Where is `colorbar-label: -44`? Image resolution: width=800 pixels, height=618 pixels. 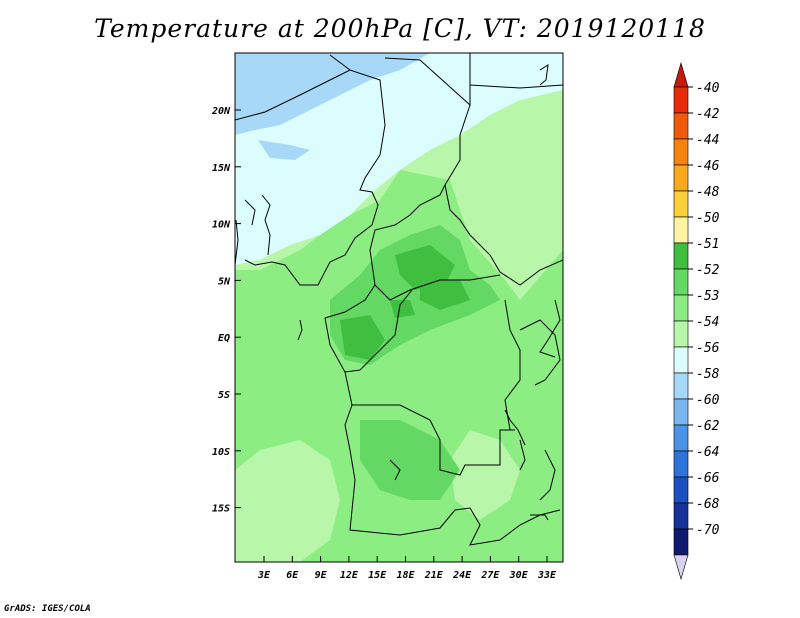
colorbar-label: -44 is located at coordinates (707, 140).